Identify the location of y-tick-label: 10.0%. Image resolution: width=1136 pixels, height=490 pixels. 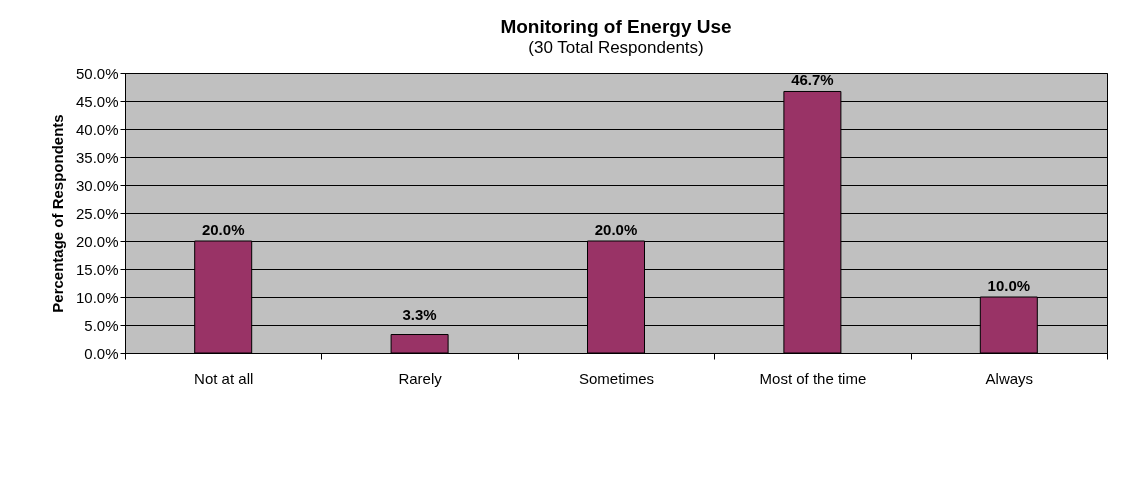
(97, 297).